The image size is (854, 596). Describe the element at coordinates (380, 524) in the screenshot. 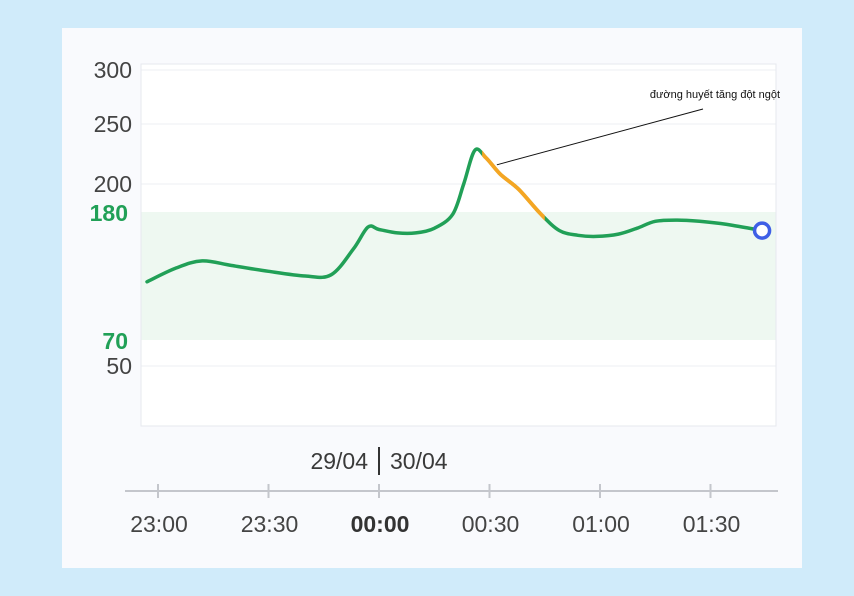

I see `x-tick-label: 00:00` at that location.